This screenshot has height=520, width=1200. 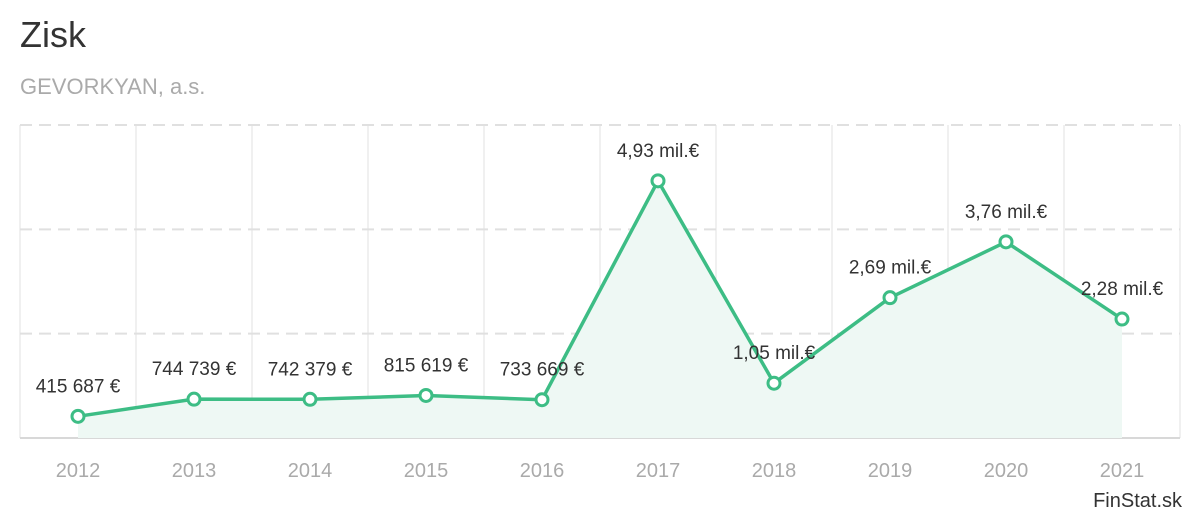 What do you see at coordinates (658, 181) in the screenshot?
I see `data-point-2017` at bounding box center [658, 181].